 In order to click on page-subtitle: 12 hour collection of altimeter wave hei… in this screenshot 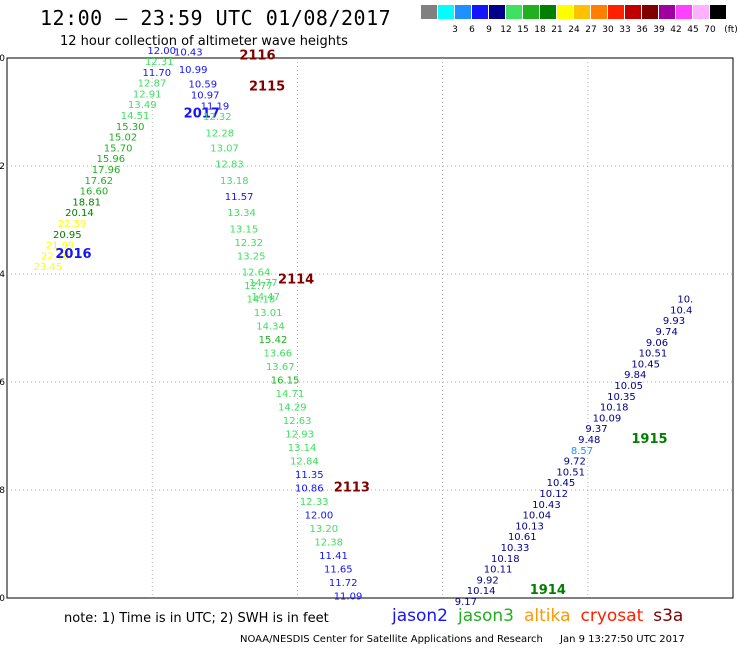, I will do `click(204, 41)`.